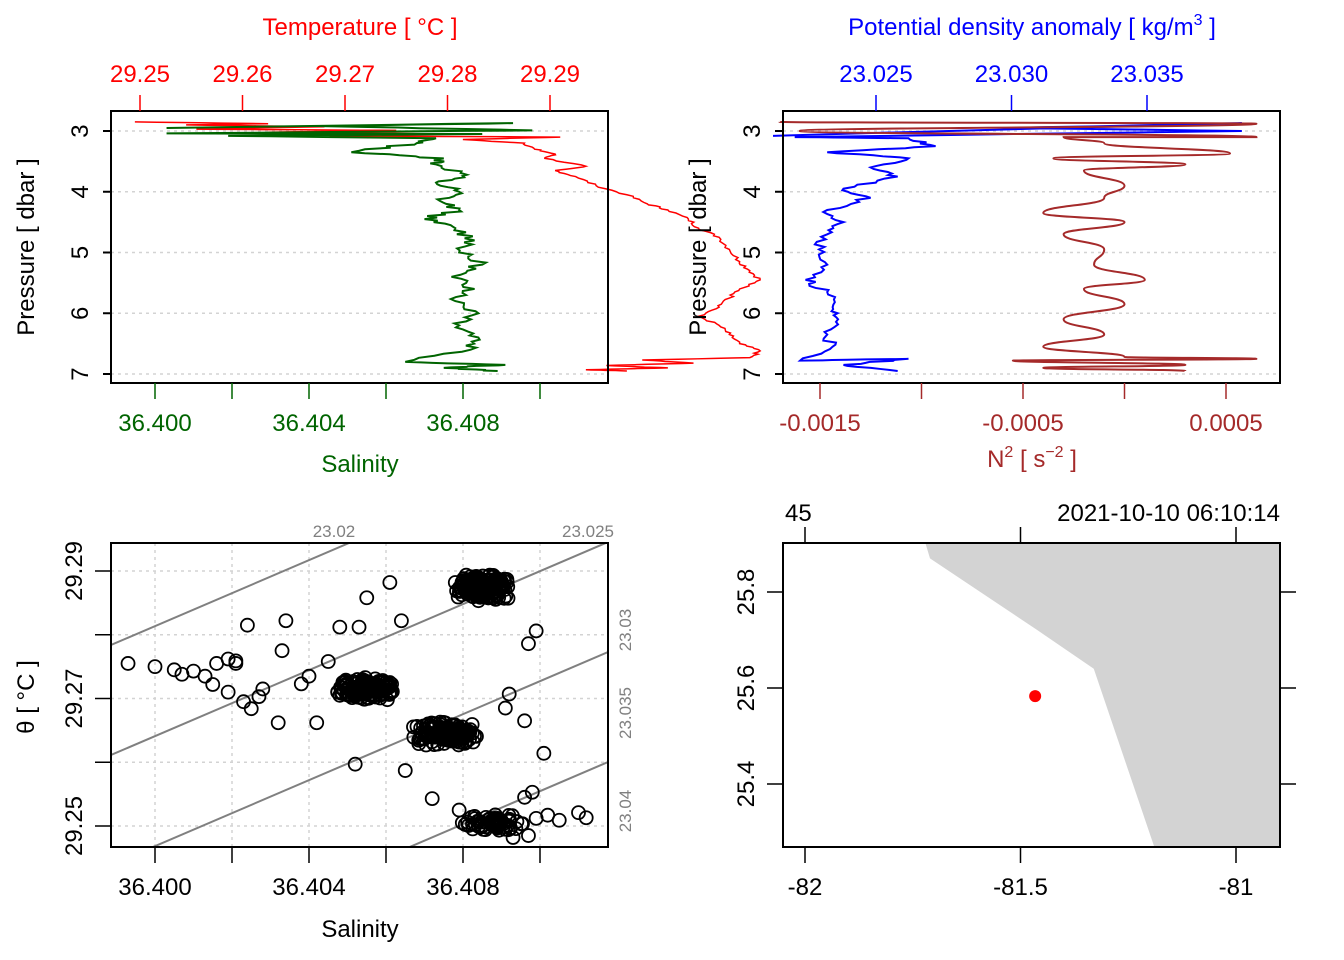 This screenshot has width=1344, height=960. Describe the element at coordinates (746, 784) in the screenshot. I see `p4-ytick-label: 25.4` at that location.